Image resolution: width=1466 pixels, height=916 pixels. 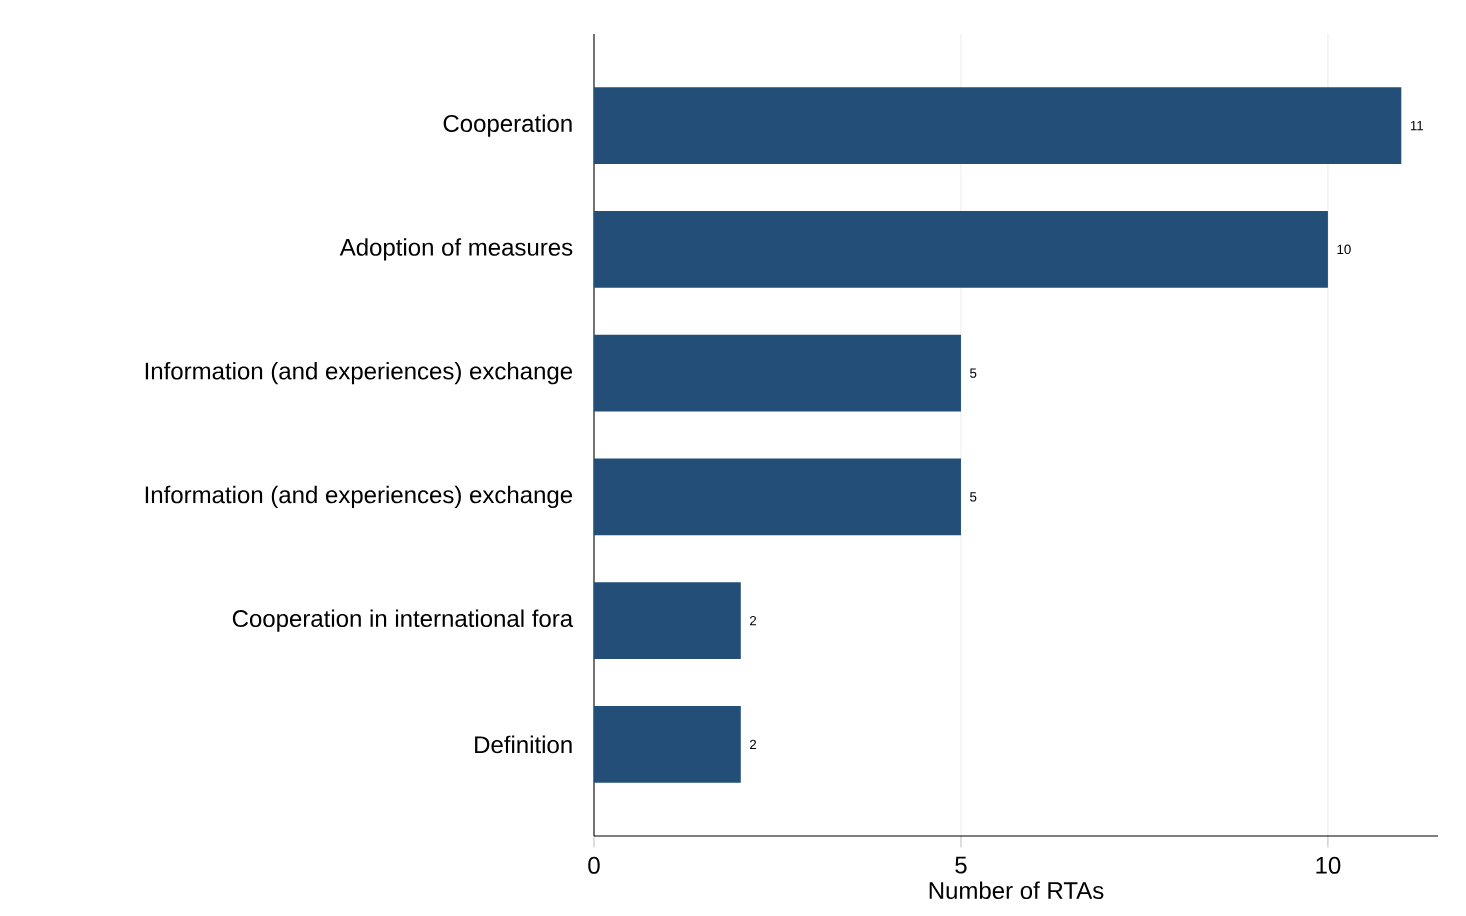 I want to click on x-axis-title: Number of RTAs, so click(x=1016, y=890).